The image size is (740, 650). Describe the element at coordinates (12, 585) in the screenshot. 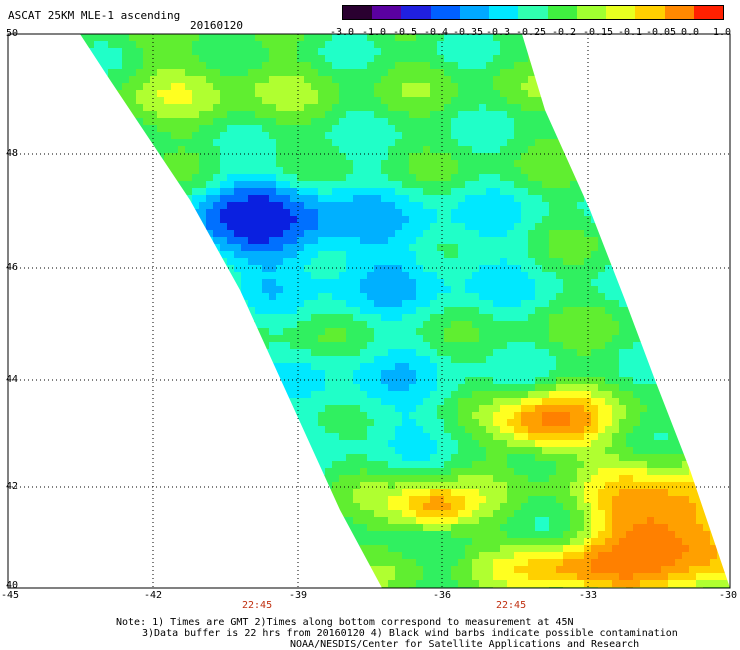

I see `lat-label-40: 40` at that location.